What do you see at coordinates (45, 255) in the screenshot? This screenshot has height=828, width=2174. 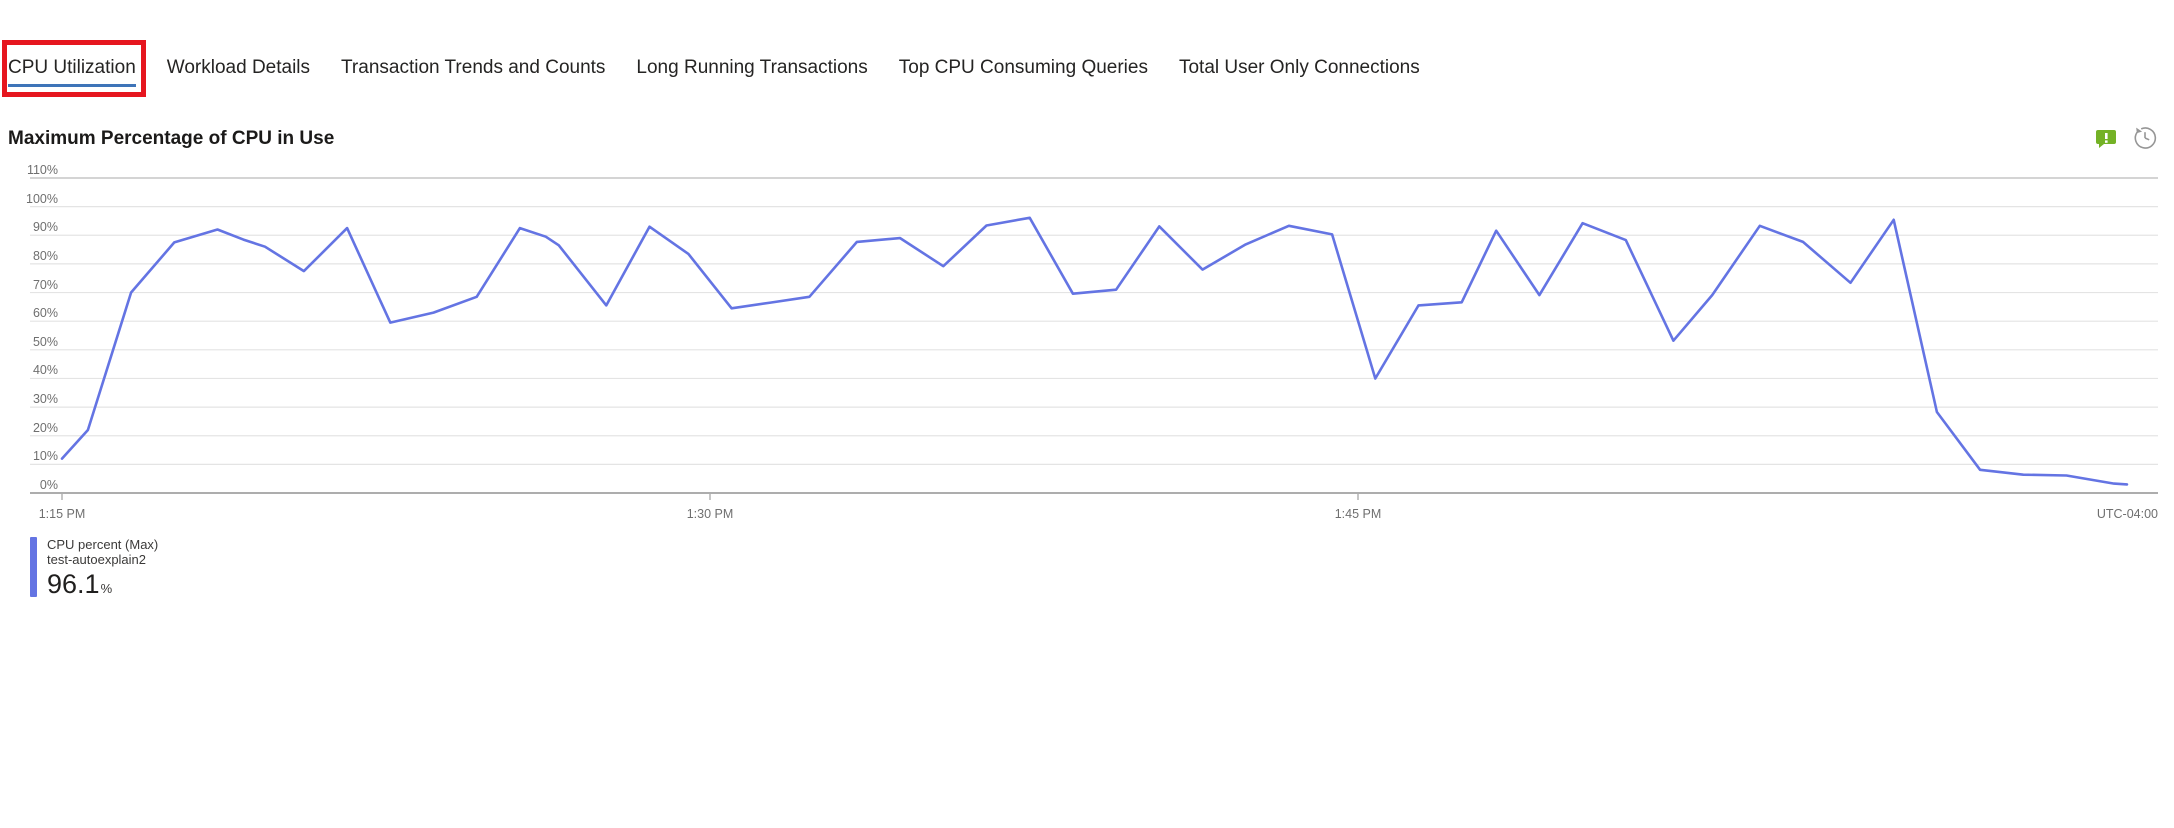 I see `y-axis-tick-label: 80%` at bounding box center [45, 255].